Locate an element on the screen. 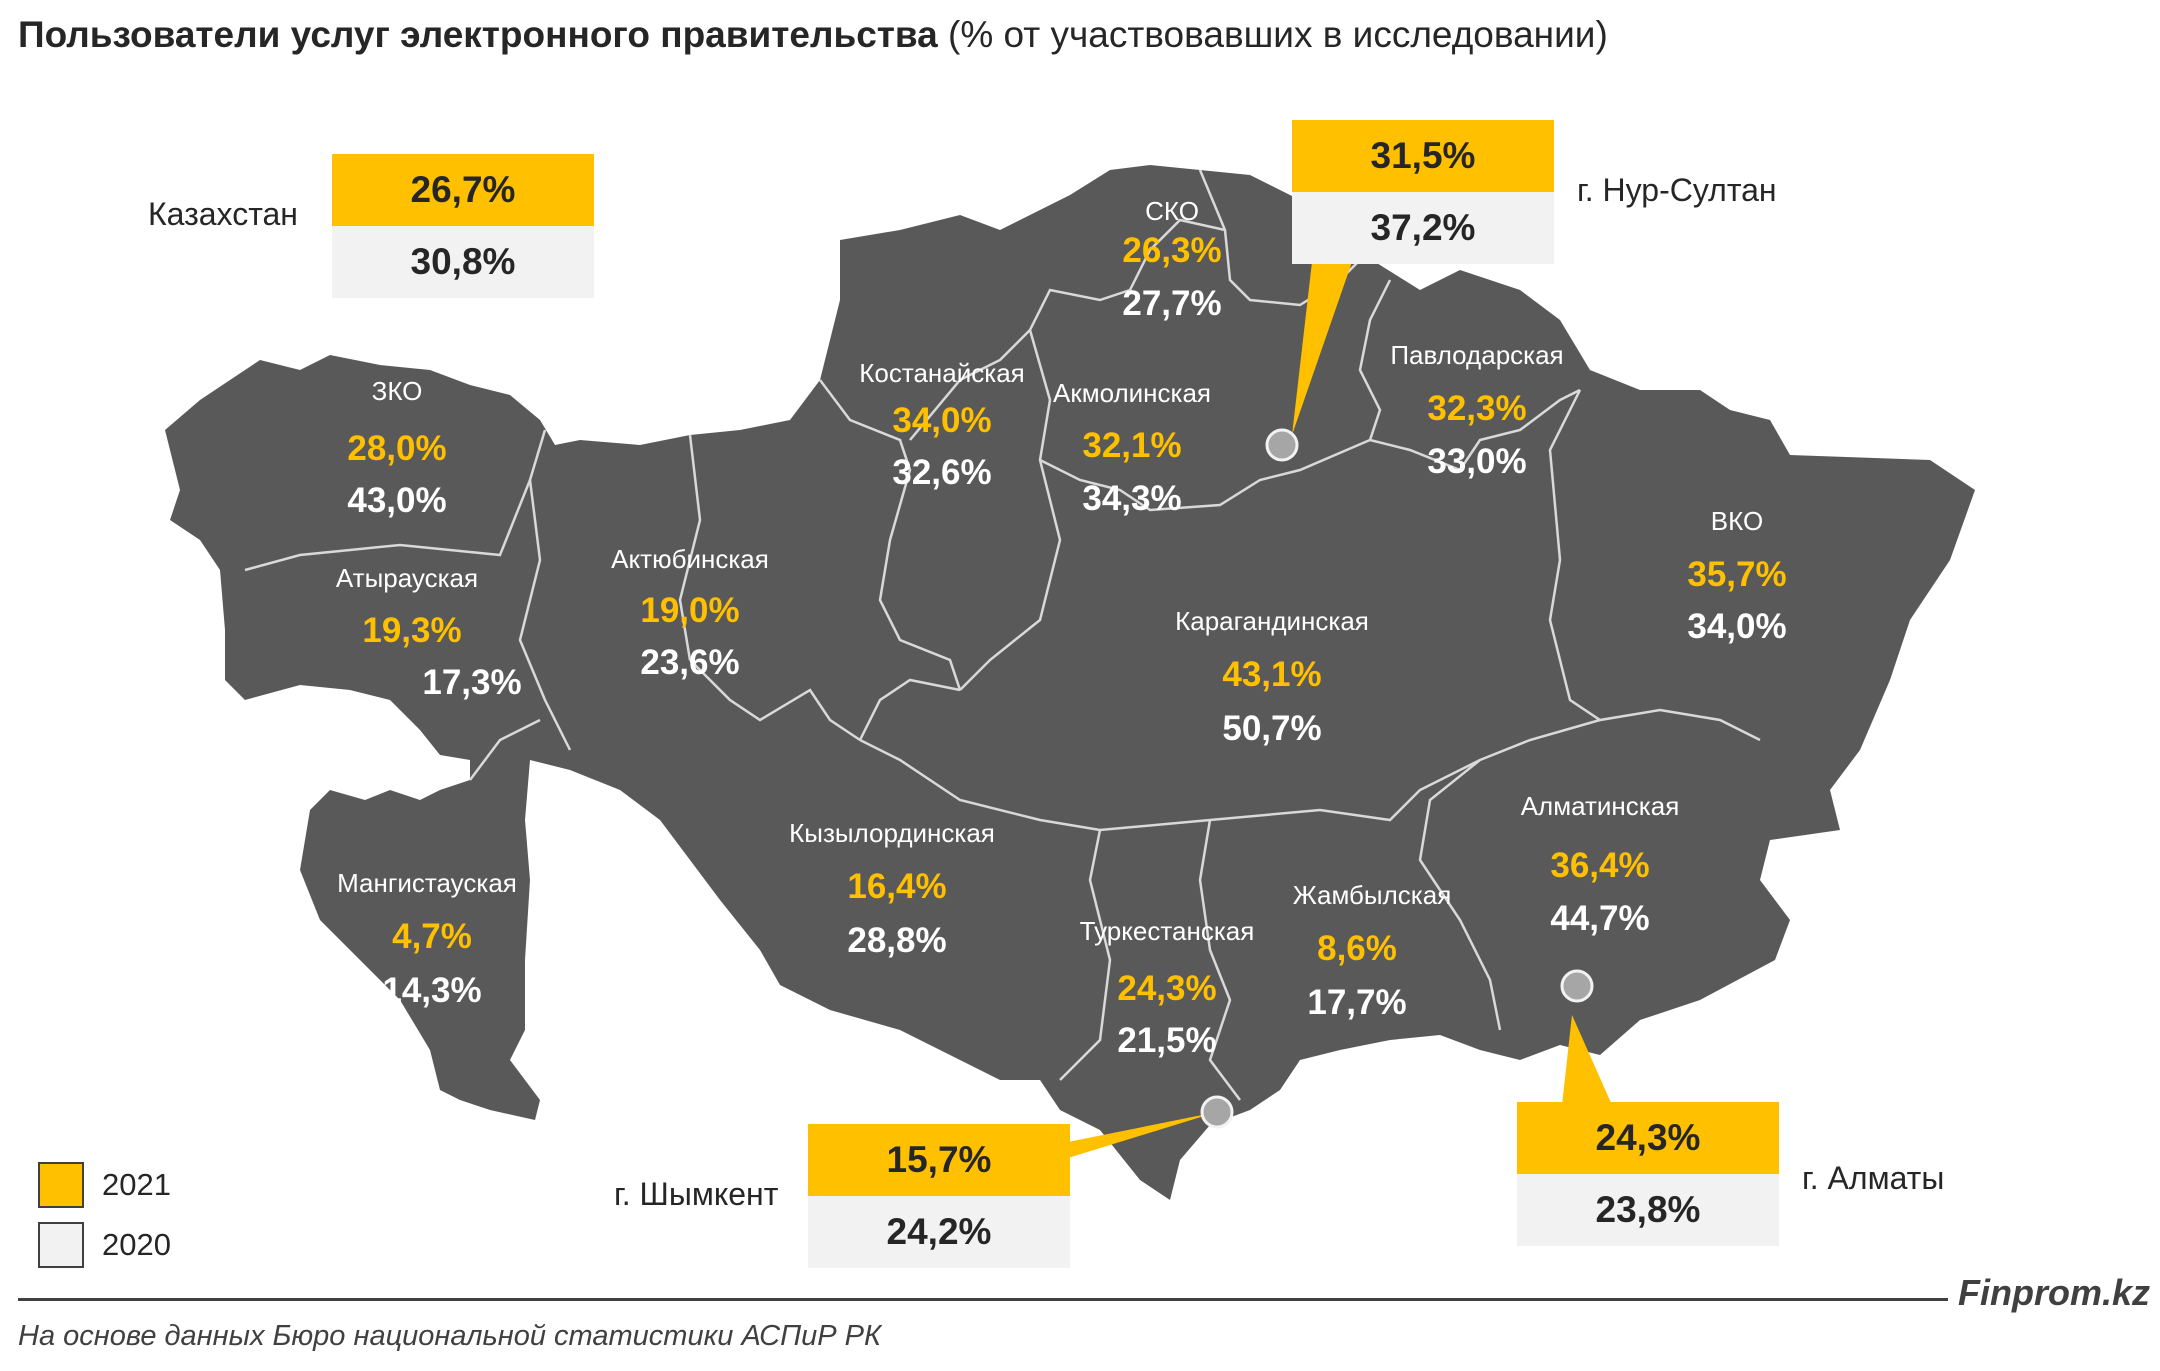 The image size is (2160, 1371). shymkent-label: г. Шымкент is located at coordinates (696, 1194).